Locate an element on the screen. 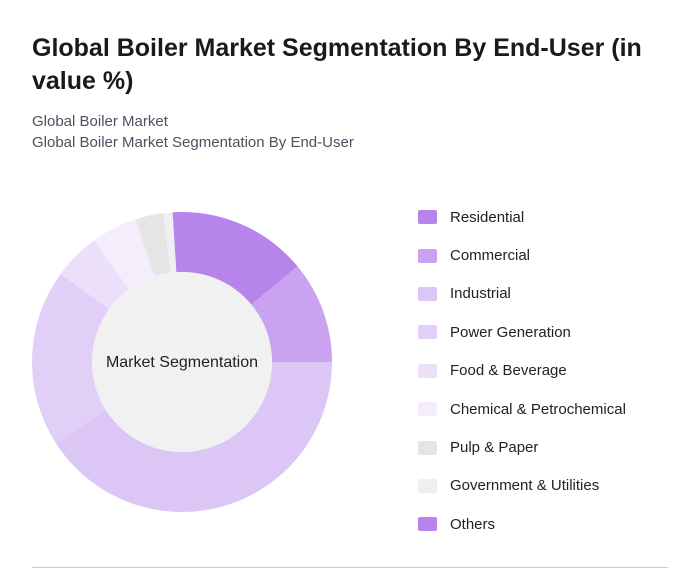 This screenshot has width=700, height=580. legend-item: Commercial is located at coordinates (522, 255).